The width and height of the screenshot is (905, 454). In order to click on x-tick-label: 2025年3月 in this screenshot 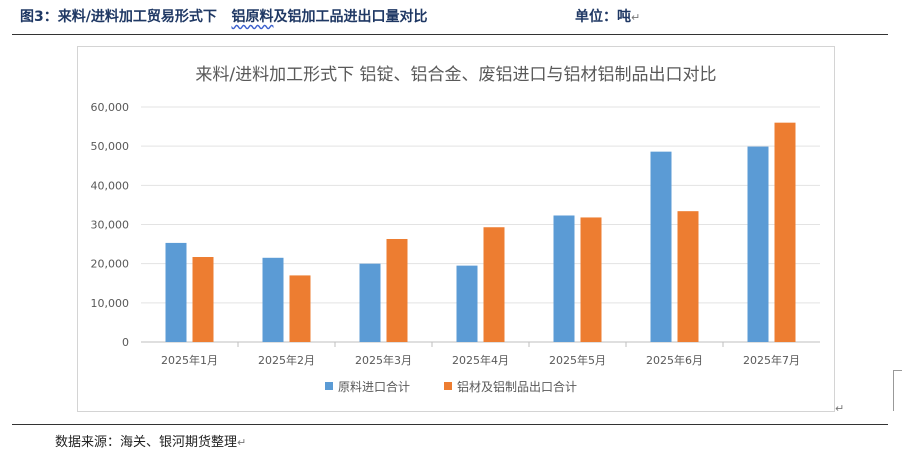, I will do `click(383, 360)`.